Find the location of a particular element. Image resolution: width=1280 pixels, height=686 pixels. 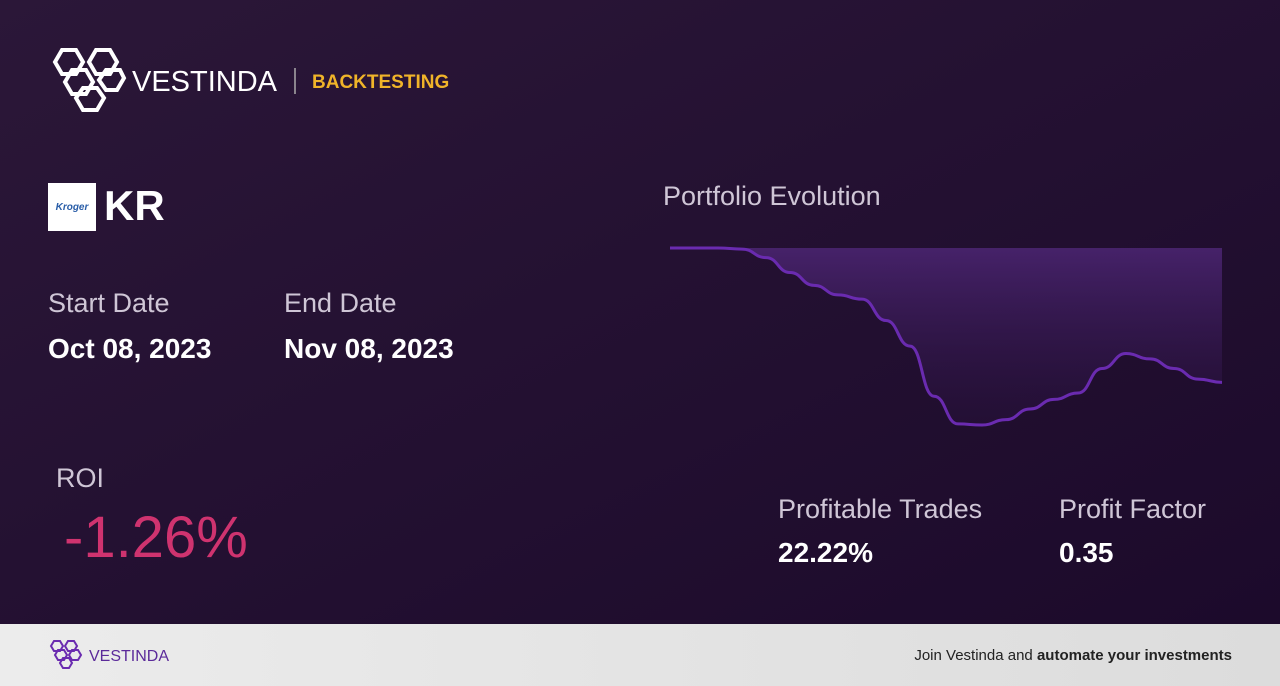

footer-text-plain: Join Vestinda and is located at coordinates (973, 655).